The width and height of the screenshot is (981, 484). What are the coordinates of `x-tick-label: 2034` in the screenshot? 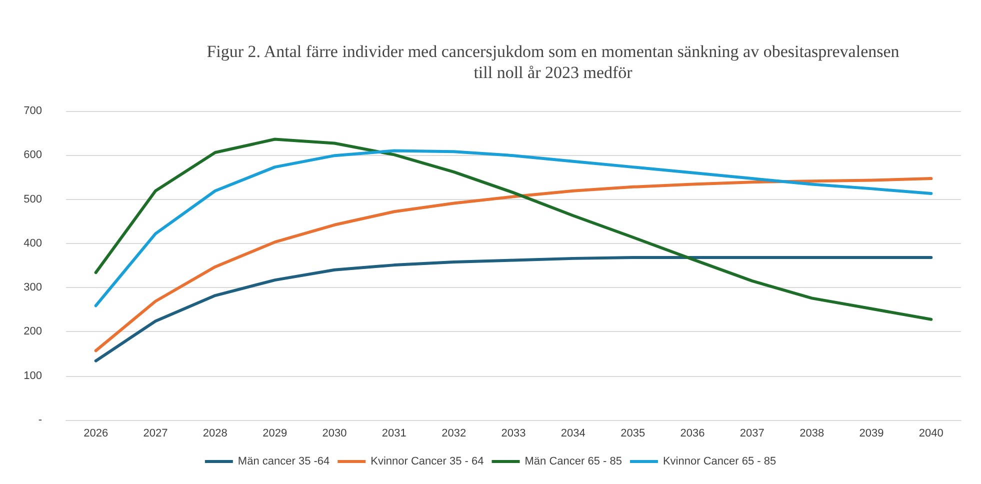 It's located at (573, 434).